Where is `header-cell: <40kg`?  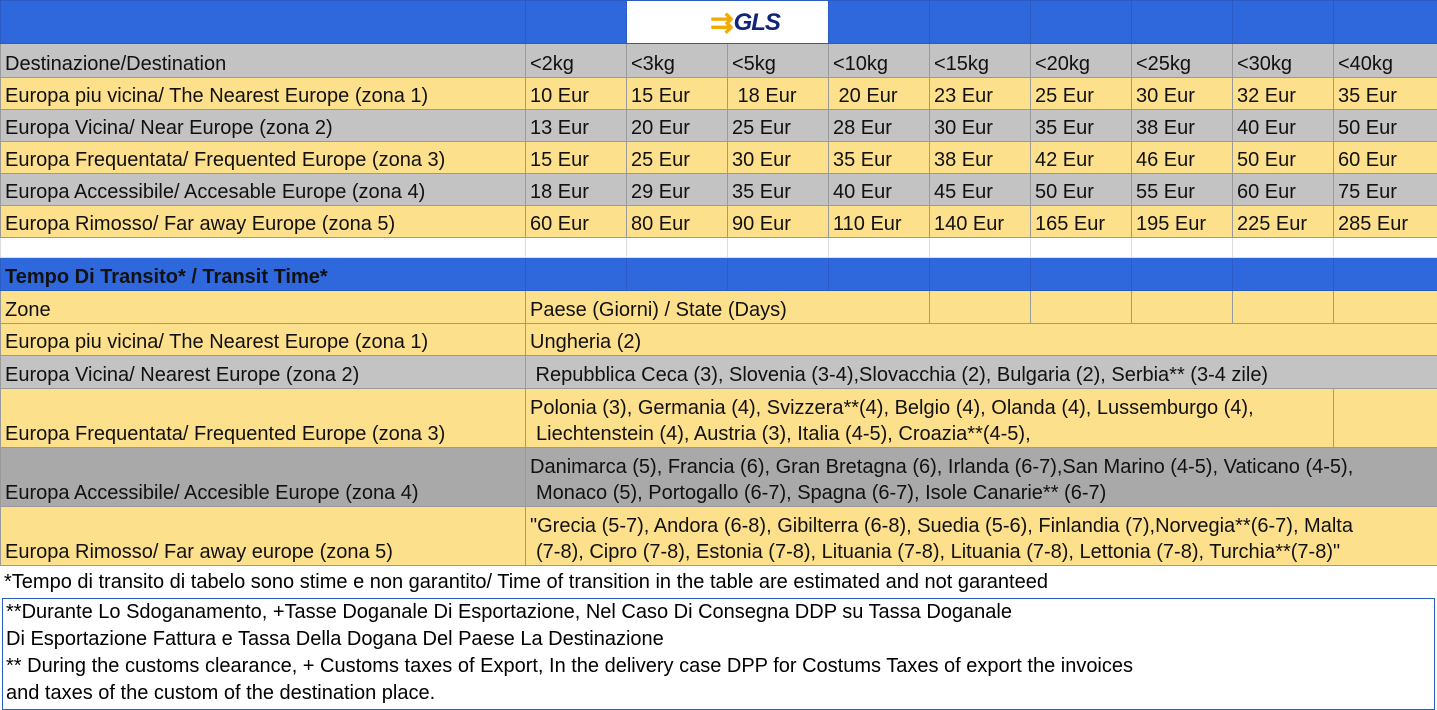 header-cell: <40kg is located at coordinates (1385, 61).